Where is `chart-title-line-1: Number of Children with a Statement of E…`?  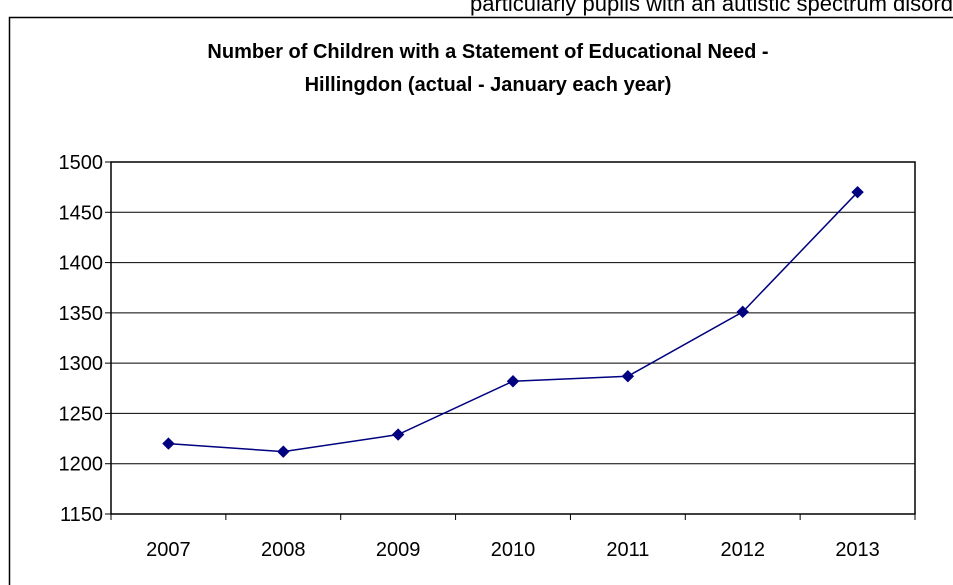
chart-title-line-1: Number of Children with a Statement of E… is located at coordinates (487, 52).